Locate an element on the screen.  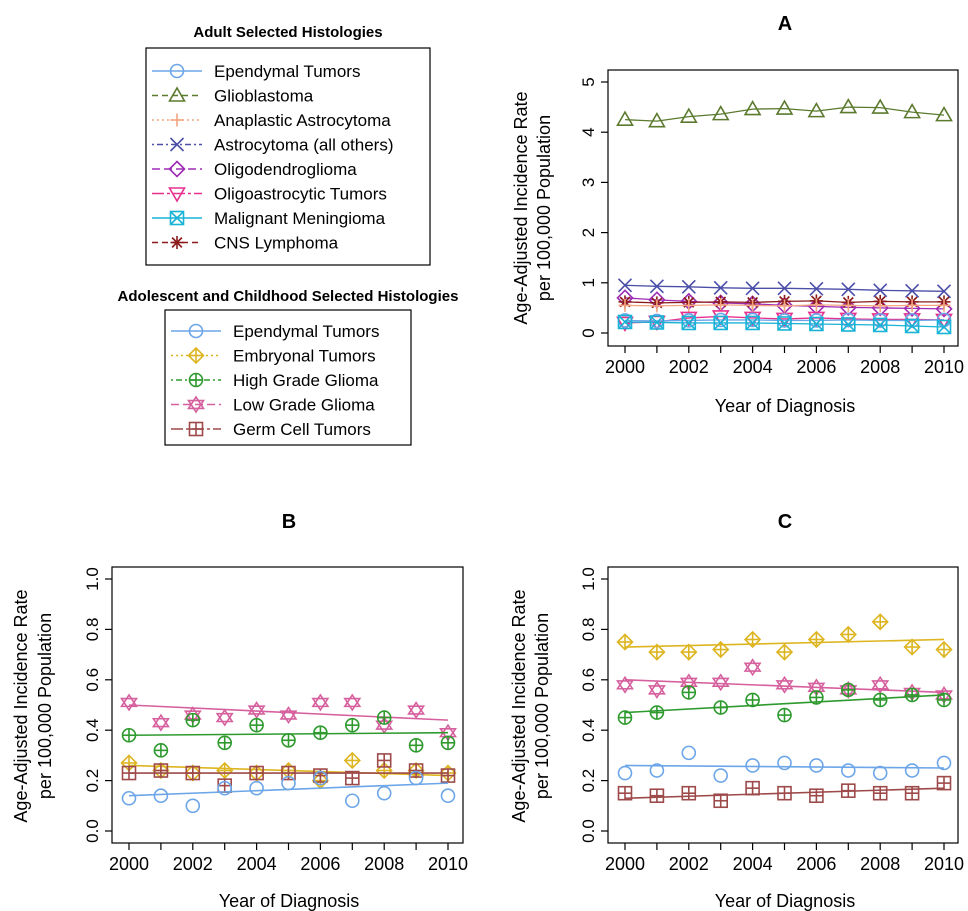
child-legend-label: Ependymal Tumors is located at coordinates (306, 331).